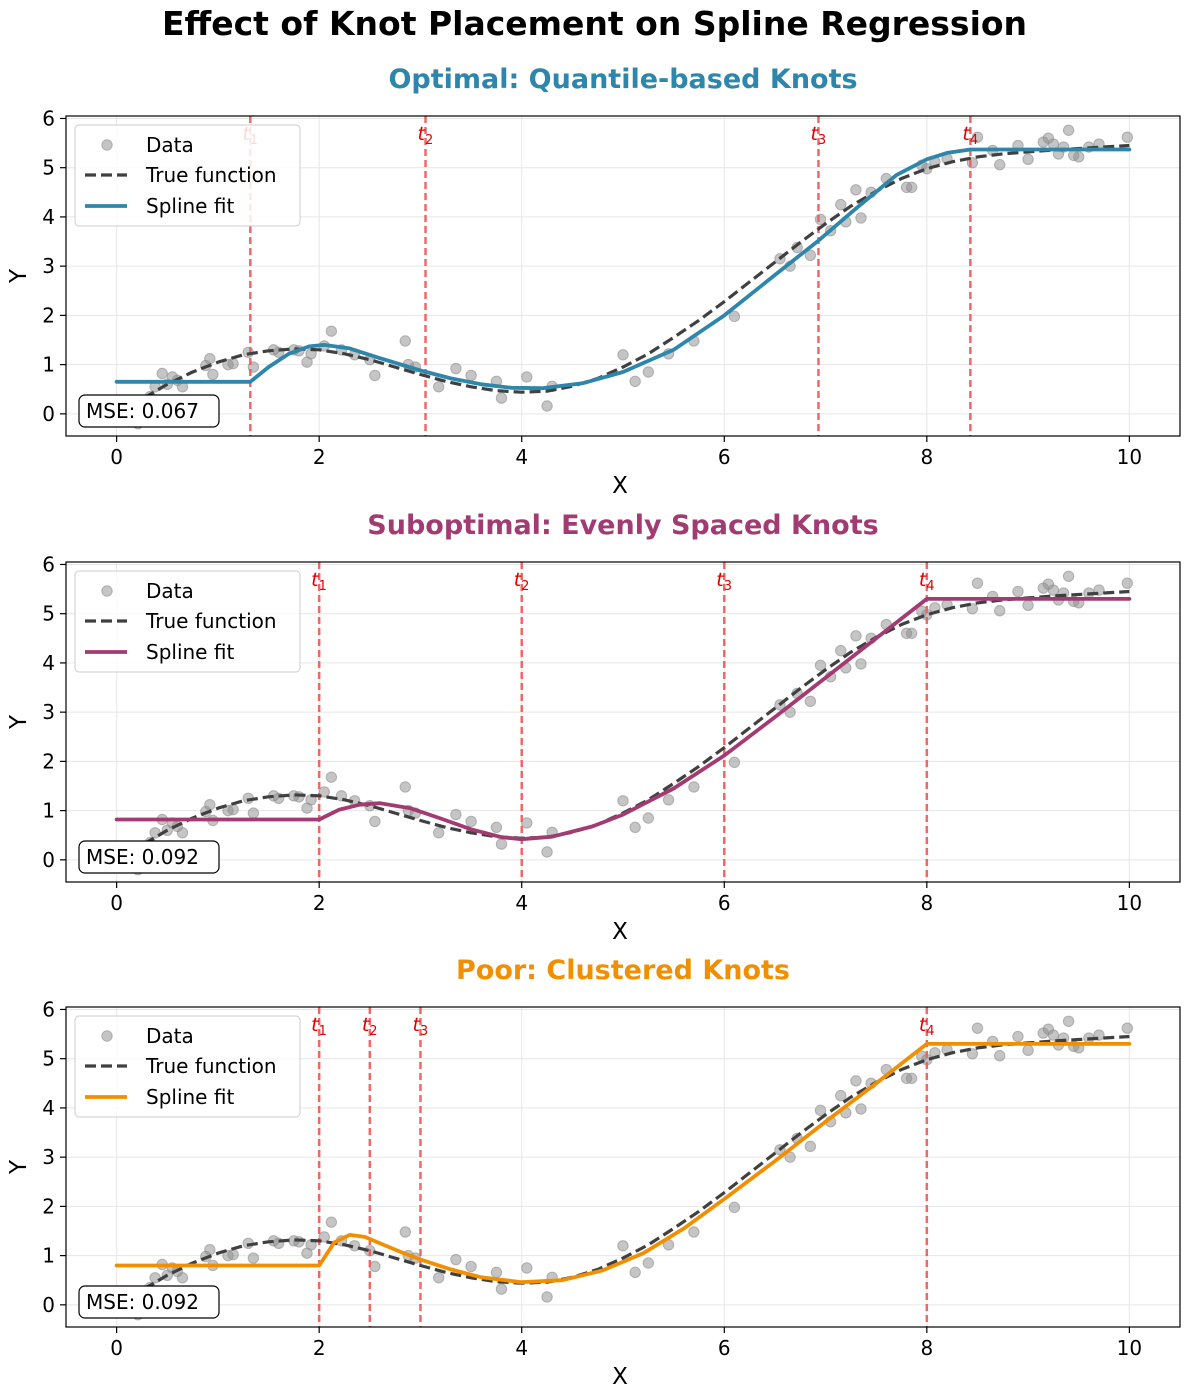  I want to click on legend-marker-data, so click(107, 1036).